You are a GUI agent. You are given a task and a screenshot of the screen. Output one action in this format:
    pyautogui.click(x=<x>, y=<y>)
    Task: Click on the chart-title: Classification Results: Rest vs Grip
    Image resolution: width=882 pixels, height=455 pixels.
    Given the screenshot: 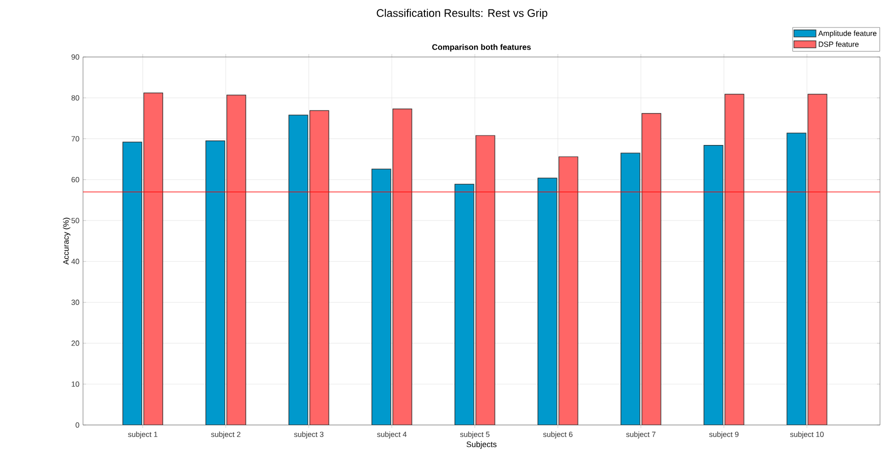 What is the action you would take?
    pyautogui.click(x=462, y=14)
    